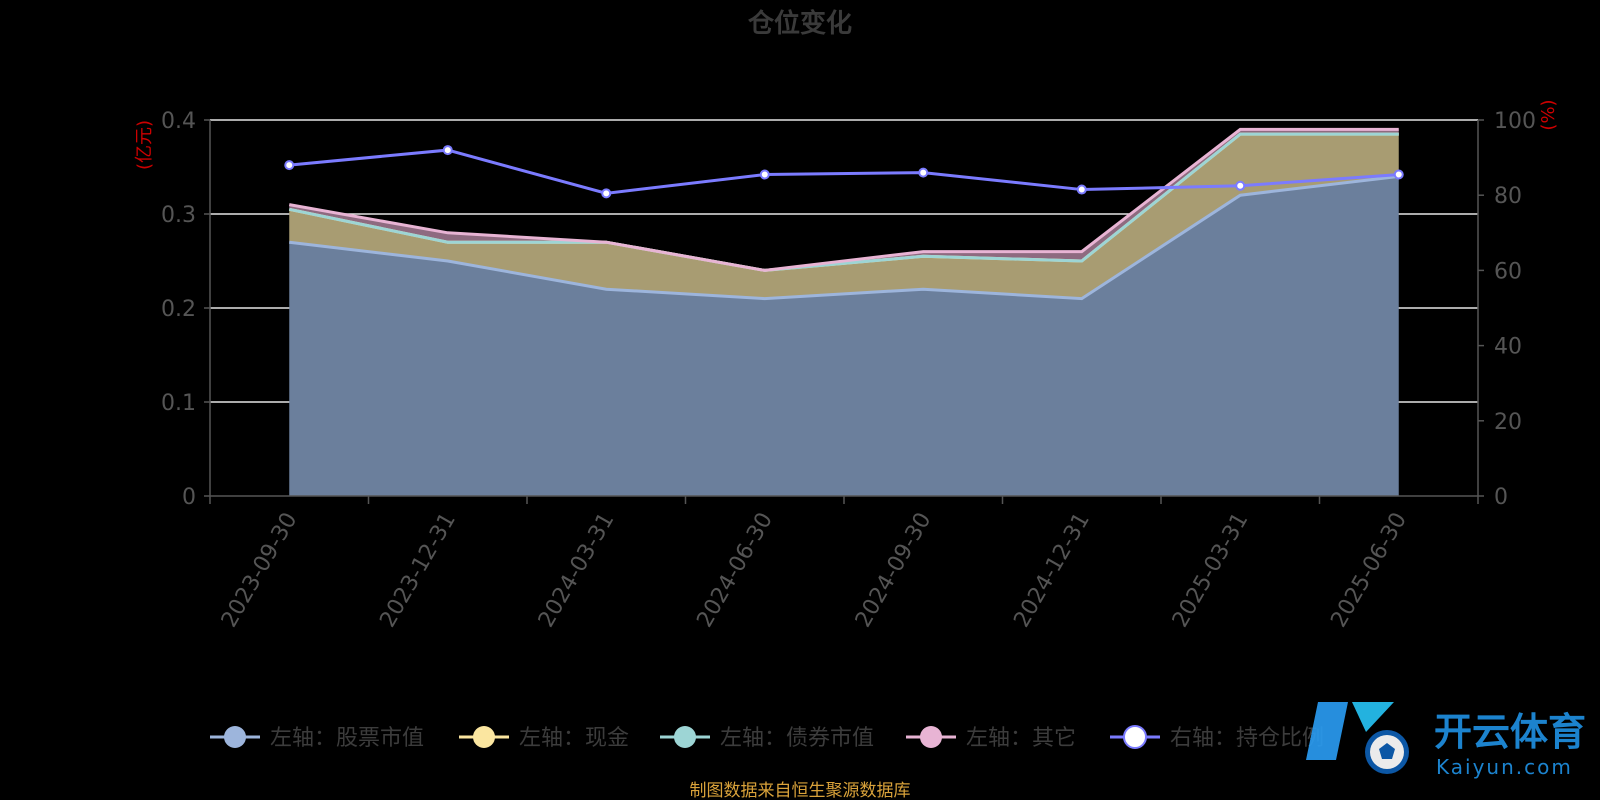 The image size is (1600, 800). I want to click on legend-label: 左轴：现金, so click(574, 738).